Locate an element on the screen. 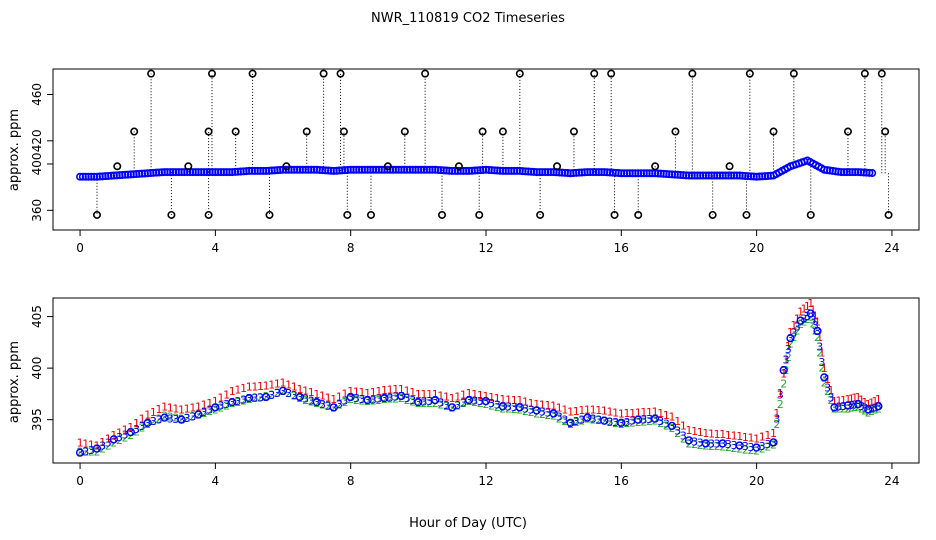 Image resolution: width=936 pixels, height=540 pixels. top-panel-ylabel: approx. ppm is located at coordinates (14, 150).